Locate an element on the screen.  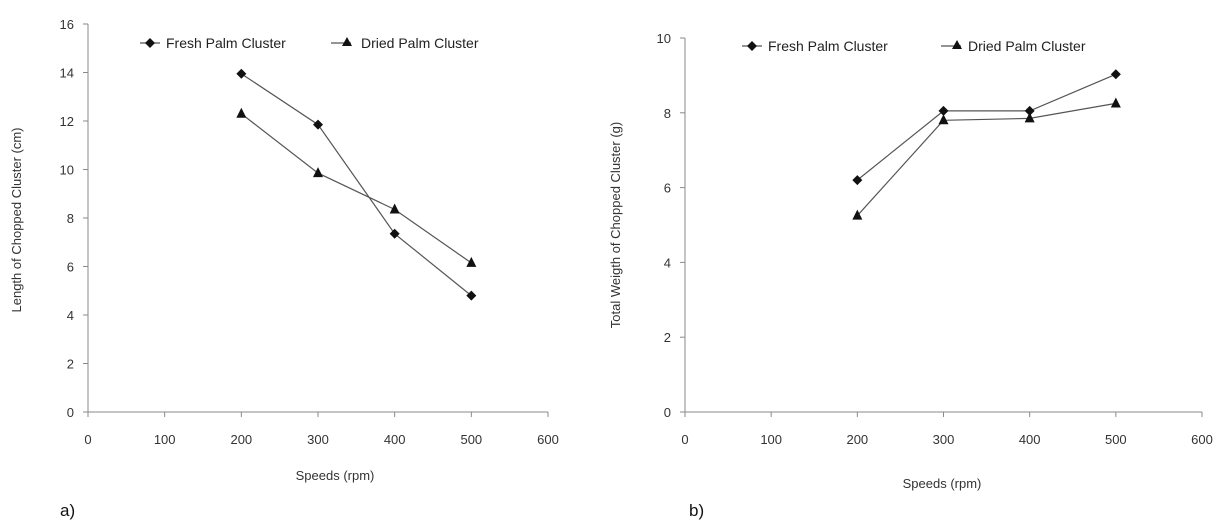
chart-b-x-tick-label: 500 is located at coordinates (1116, 439).